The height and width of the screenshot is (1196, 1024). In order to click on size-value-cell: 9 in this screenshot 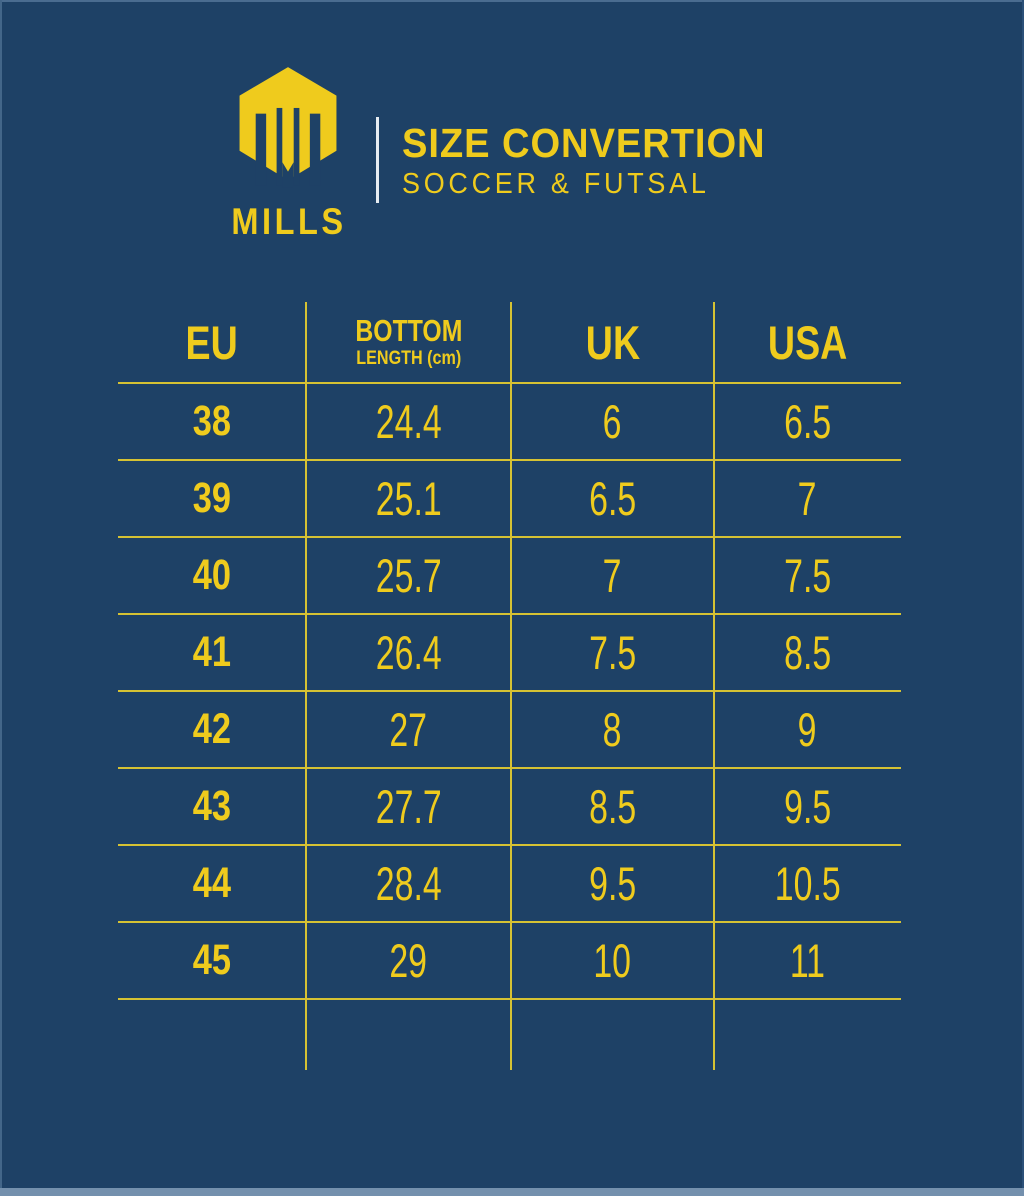, I will do `click(807, 729)`.